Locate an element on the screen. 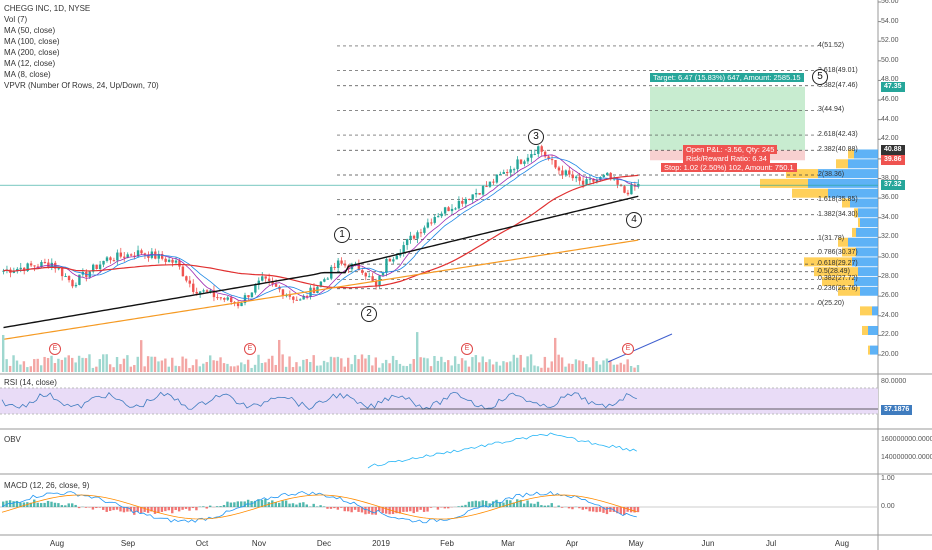 This screenshot has width=932, height=550. wave-label: 2 is located at coordinates (369, 313).